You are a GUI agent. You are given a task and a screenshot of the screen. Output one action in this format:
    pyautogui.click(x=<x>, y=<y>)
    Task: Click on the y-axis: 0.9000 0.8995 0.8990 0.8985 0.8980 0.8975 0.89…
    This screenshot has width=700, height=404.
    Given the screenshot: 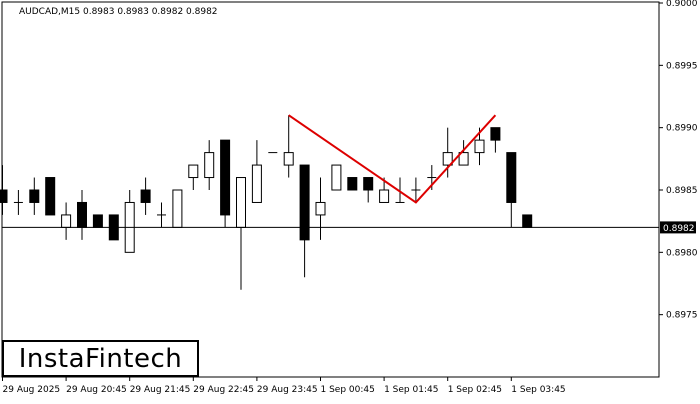 What is the action you would take?
    pyautogui.click(x=678, y=160)
    